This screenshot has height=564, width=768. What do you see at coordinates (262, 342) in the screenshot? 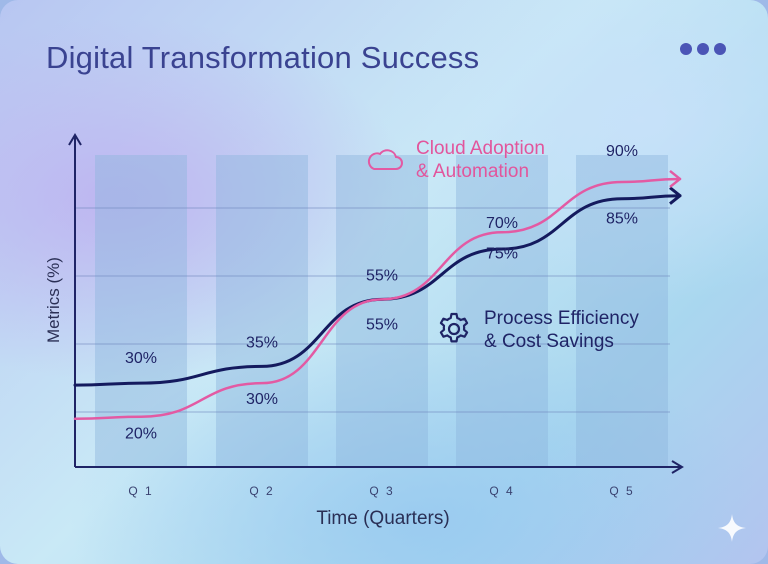
I see `data-label: 35%` at bounding box center [262, 342].